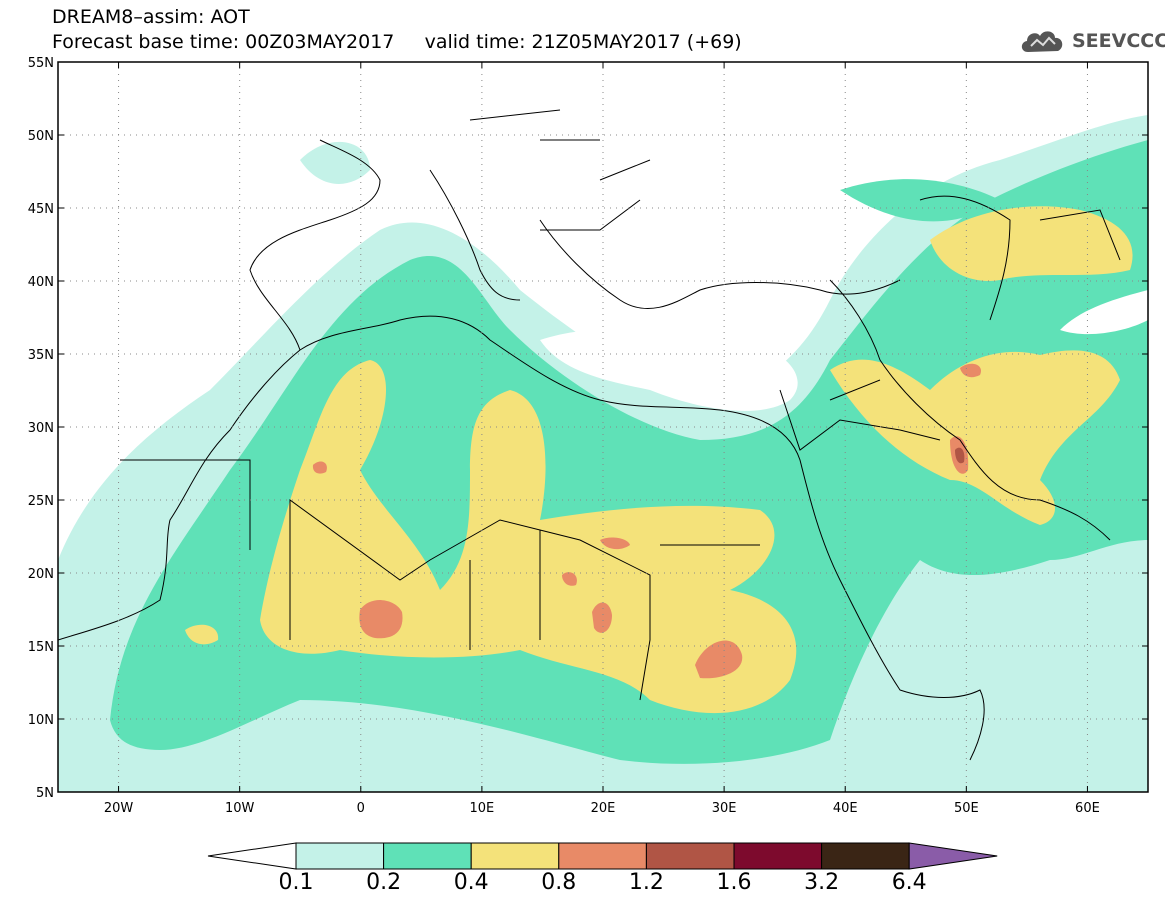 The width and height of the screenshot is (1165, 905). What do you see at coordinates (151, 17) in the screenshot?
I see `chart-title: DREAM8–assim: AOT` at bounding box center [151, 17].